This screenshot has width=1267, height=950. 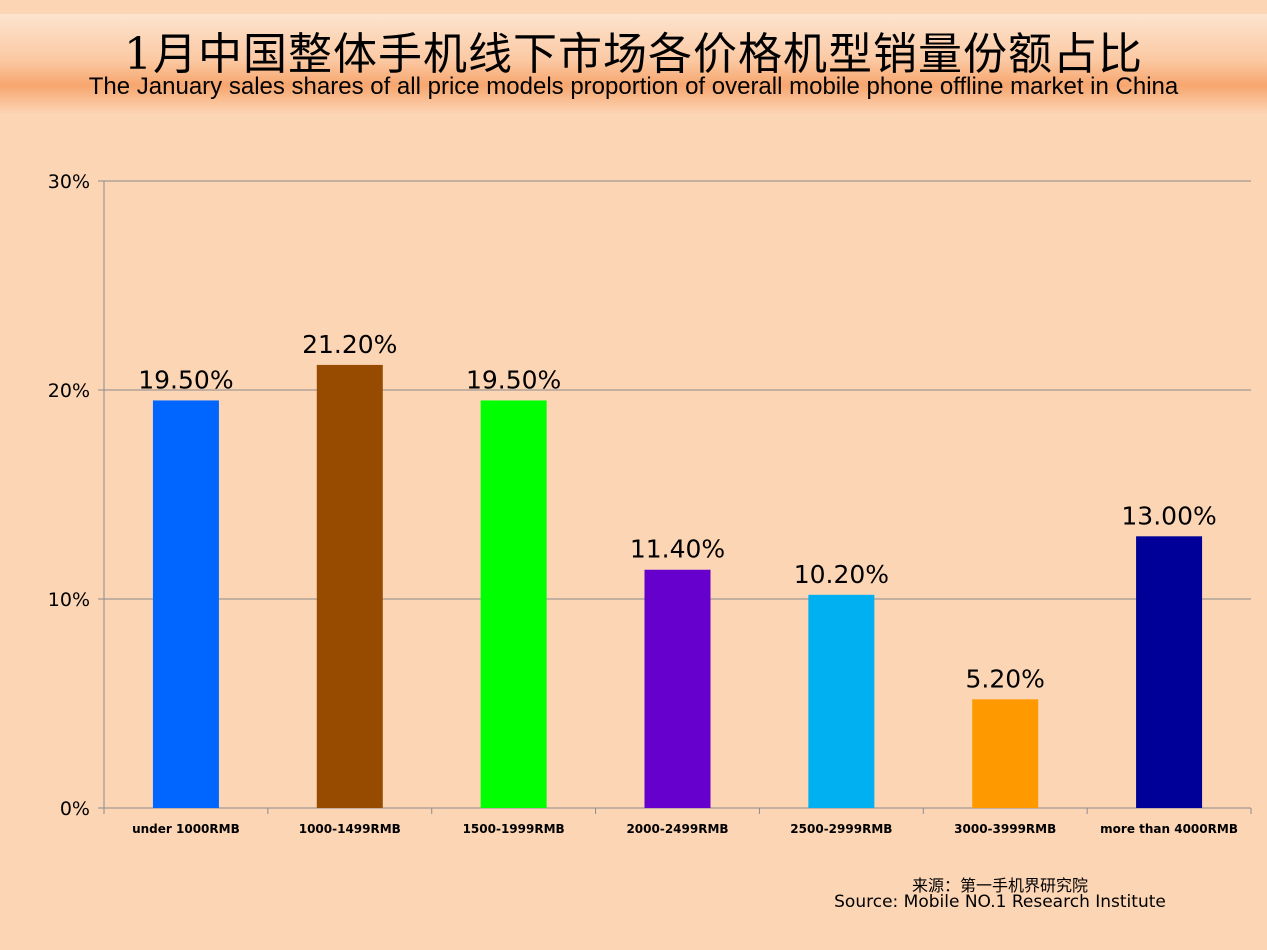 I want to click on data-label: 21.20%, so click(x=349, y=344).